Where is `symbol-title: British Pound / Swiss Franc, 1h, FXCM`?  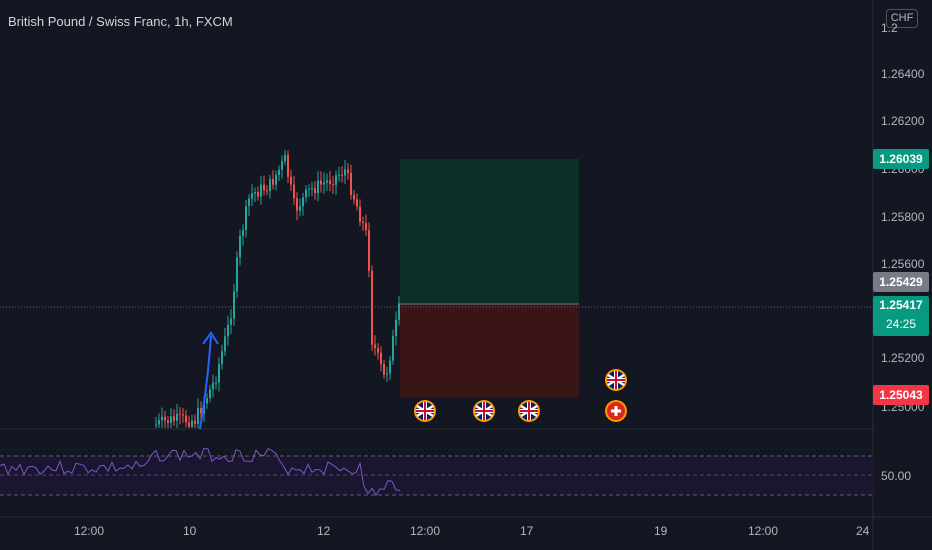
symbol-title: British Pound / Swiss Franc, 1h, FXCM is located at coordinates (120, 21).